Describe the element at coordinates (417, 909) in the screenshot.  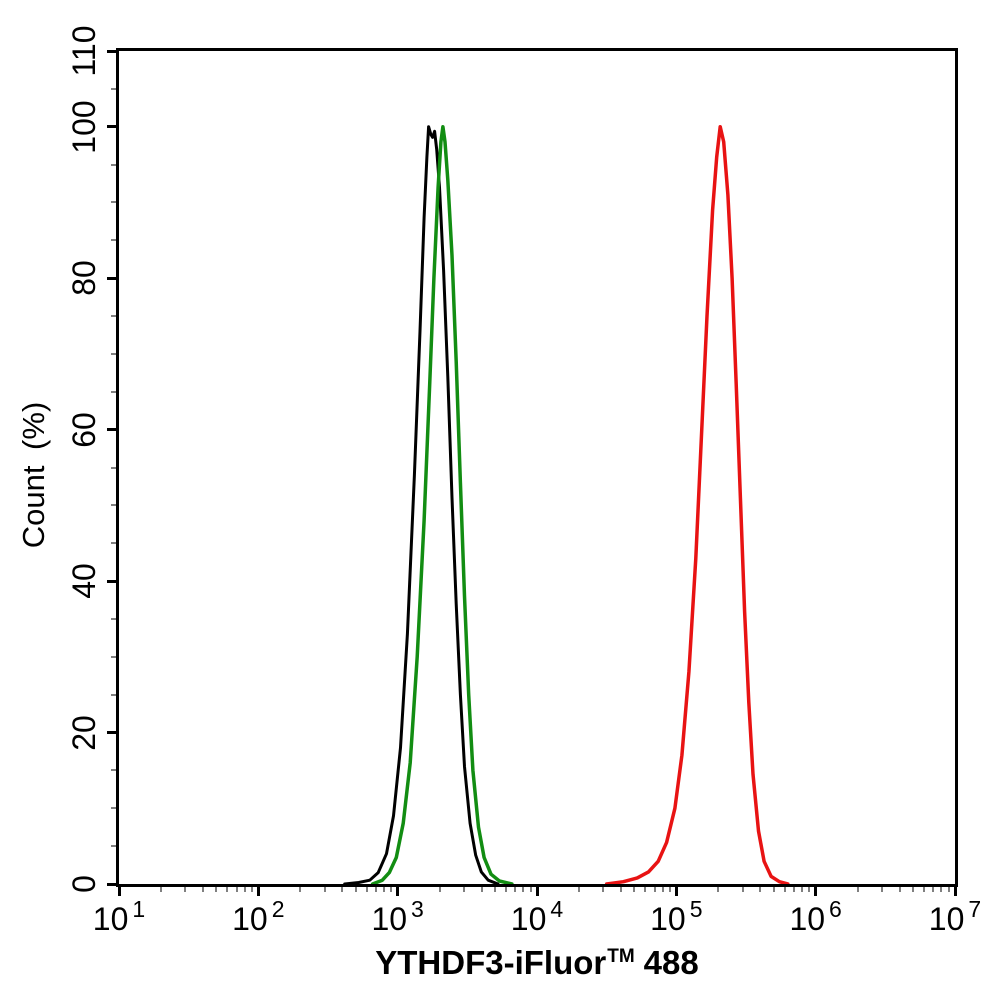
I see `x-tick-exponent: 3` at that location.